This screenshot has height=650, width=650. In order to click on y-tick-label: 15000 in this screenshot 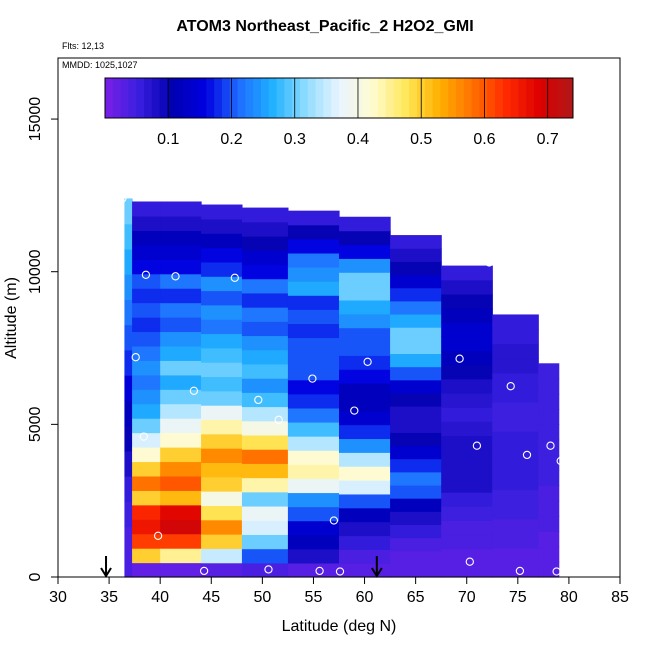, I will do `click(35, 119)`.